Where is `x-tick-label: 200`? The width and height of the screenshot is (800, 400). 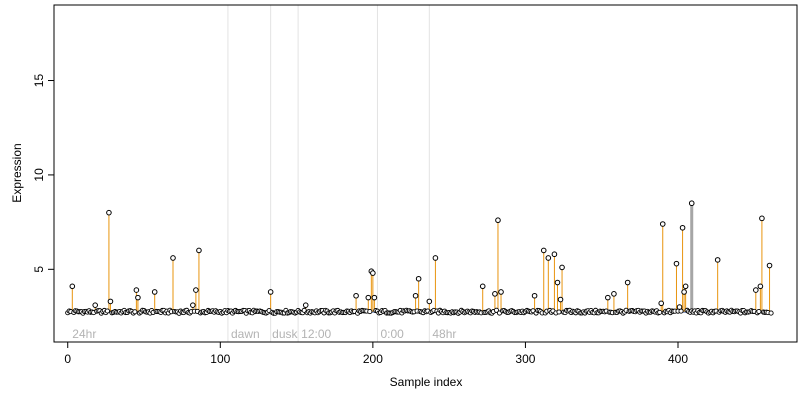 x-tick-label: 200 is located at coordinates (373, 359).